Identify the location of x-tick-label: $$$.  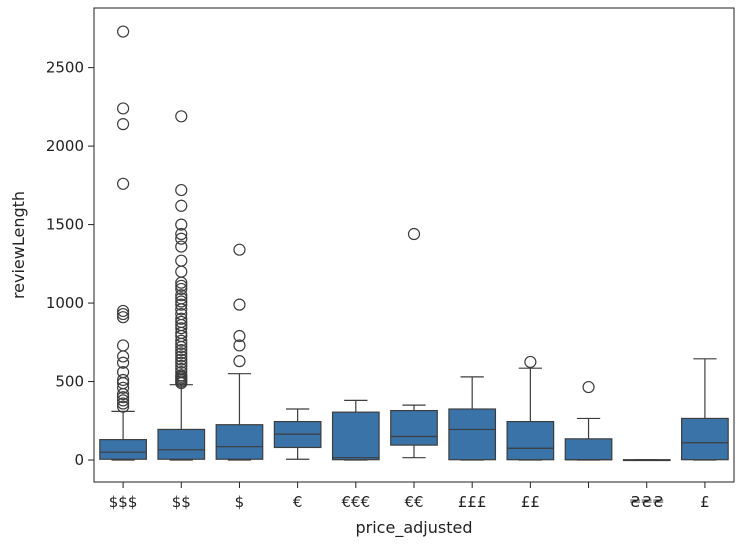
(123, 502).